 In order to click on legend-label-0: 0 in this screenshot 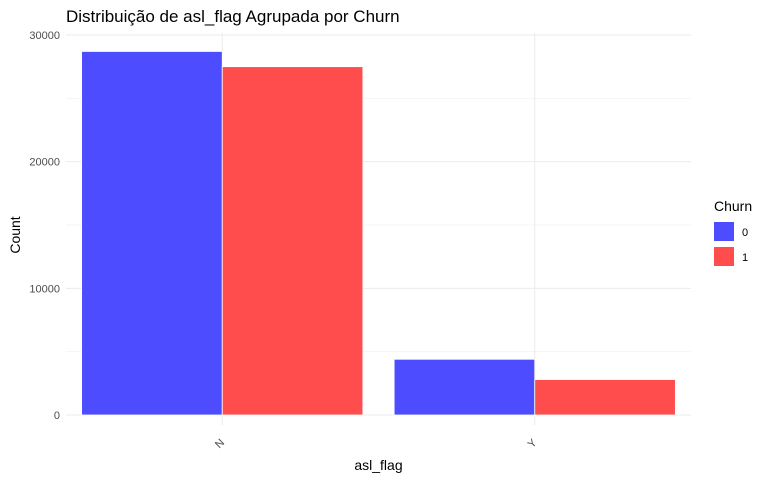, I will do `click(745, 233)`.